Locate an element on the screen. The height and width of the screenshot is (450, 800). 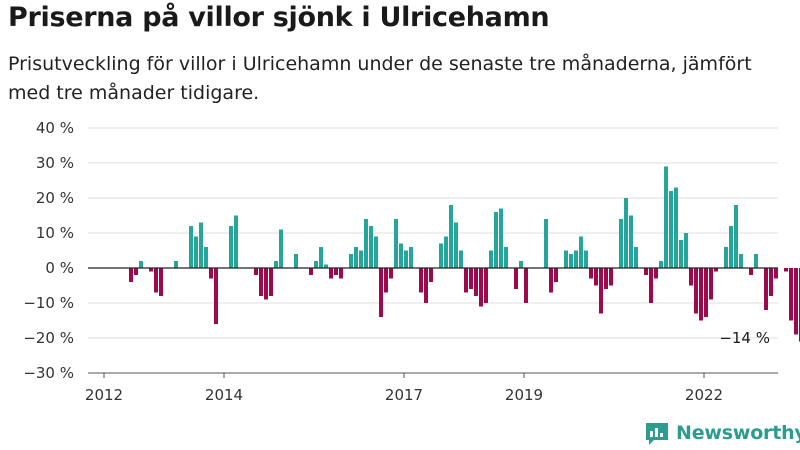
x-tick-label: 2017 is located at coordinates (404, 395).